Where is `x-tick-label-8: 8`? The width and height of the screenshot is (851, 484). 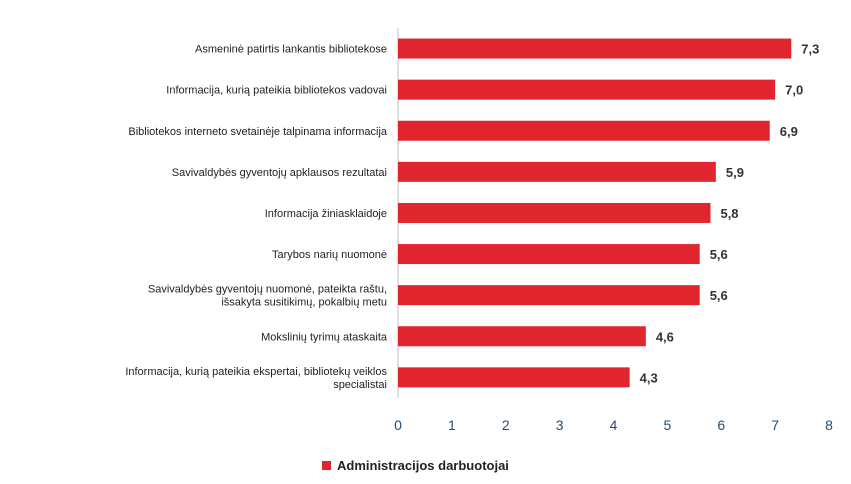
x-tick-label-8: 8 is located at coordinates (829, 425).